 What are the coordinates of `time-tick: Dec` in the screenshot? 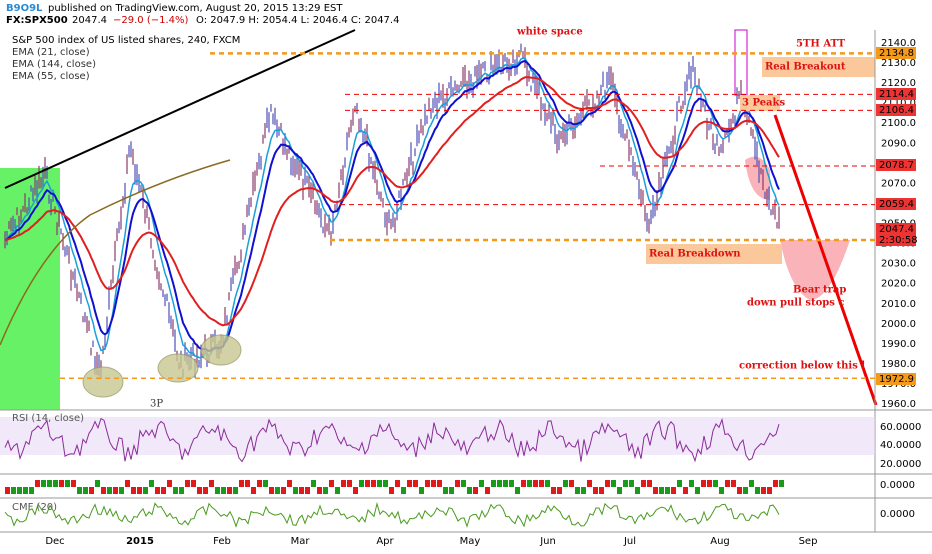 It's located at (54, 541).